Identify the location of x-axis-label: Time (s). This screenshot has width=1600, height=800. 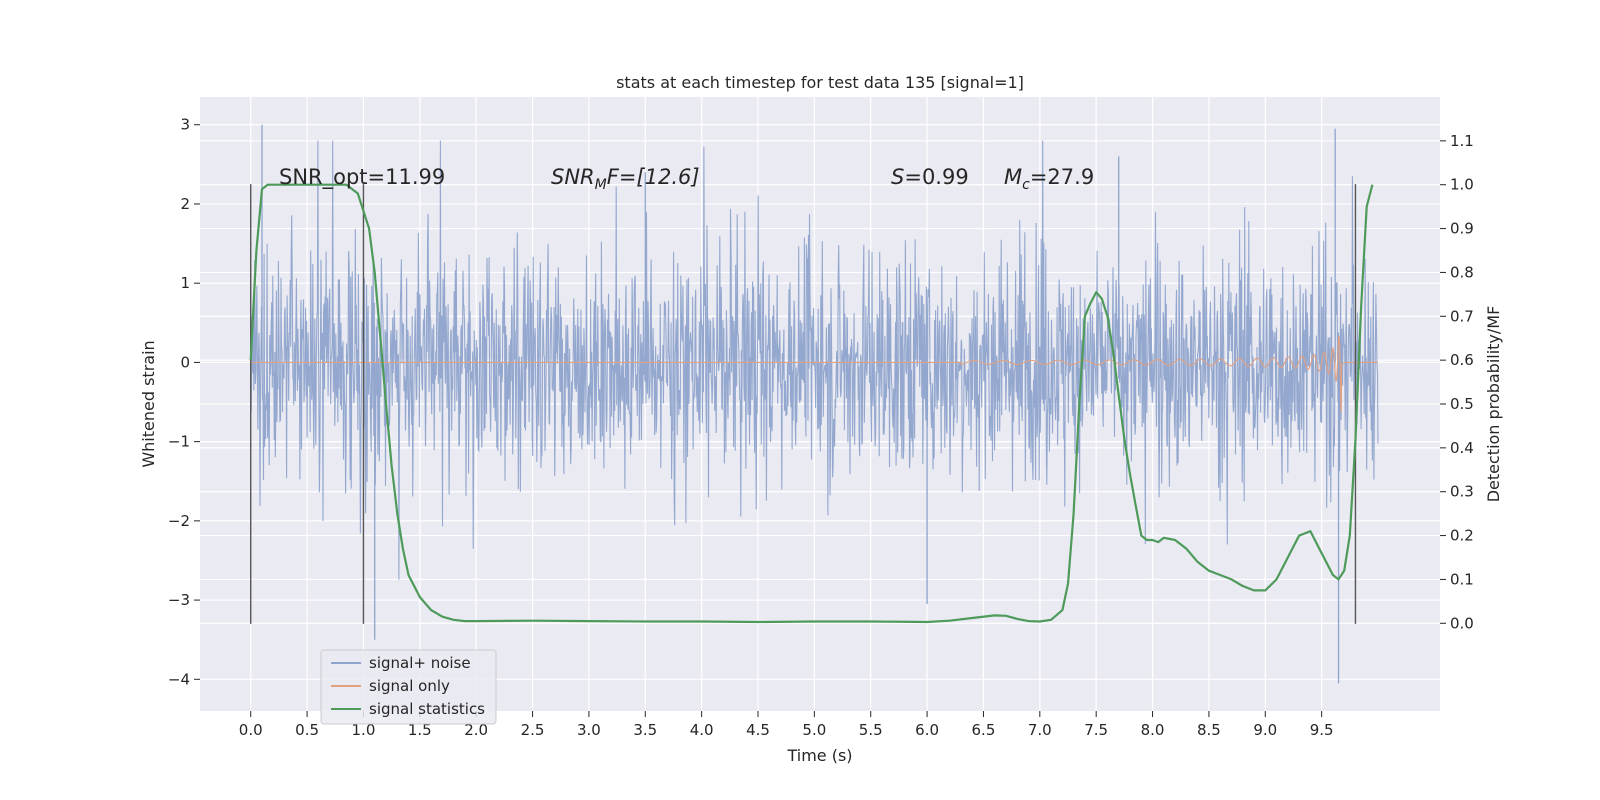
(819, 755).